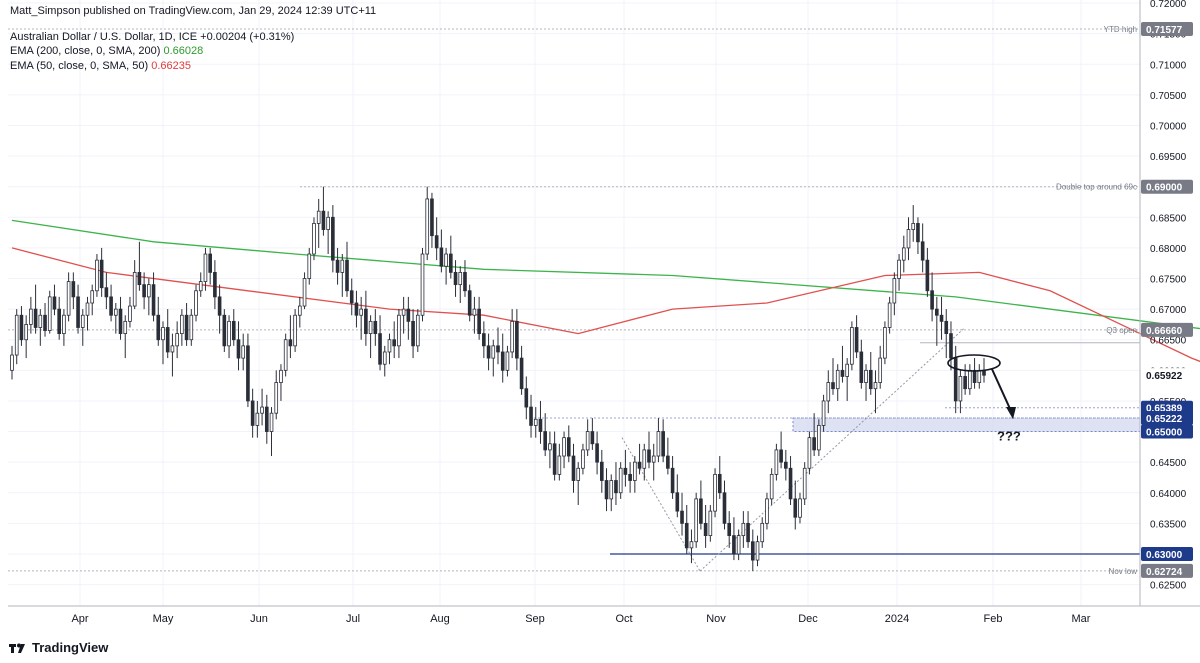 Image resolution: width=1200 pixels, height=663 pixels. What do you see at coordinates (623, 619) in the screenshot?
I see `x-tick-label: Oct` at bounding box center [623, 619].